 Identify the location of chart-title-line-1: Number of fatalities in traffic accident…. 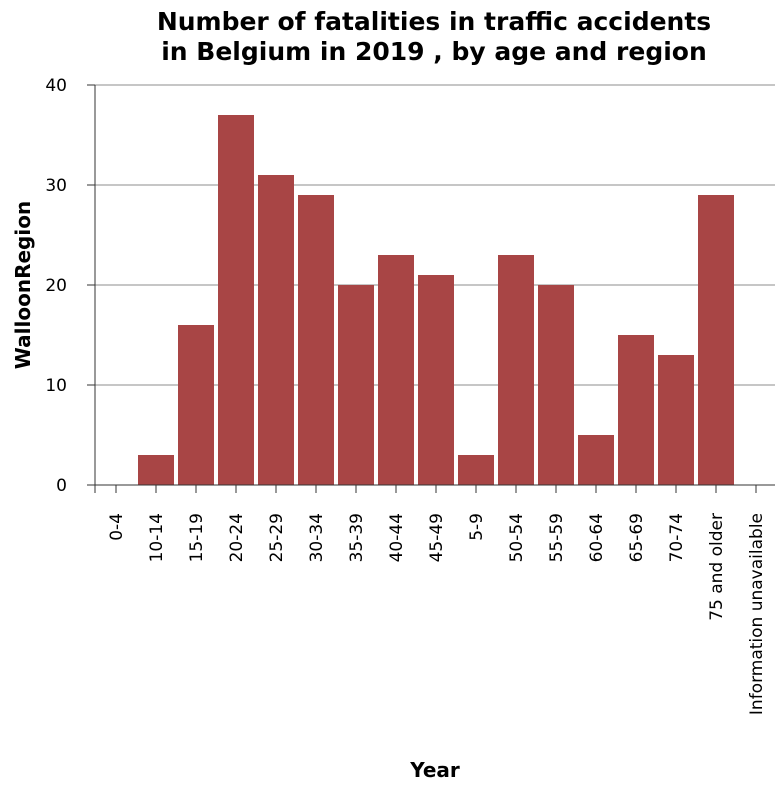
(434, 21).